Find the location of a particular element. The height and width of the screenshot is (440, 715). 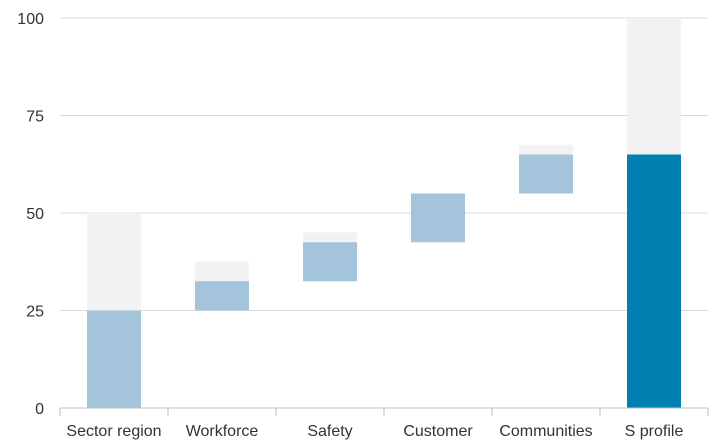

bar-total is located at coordinates (654, 281).